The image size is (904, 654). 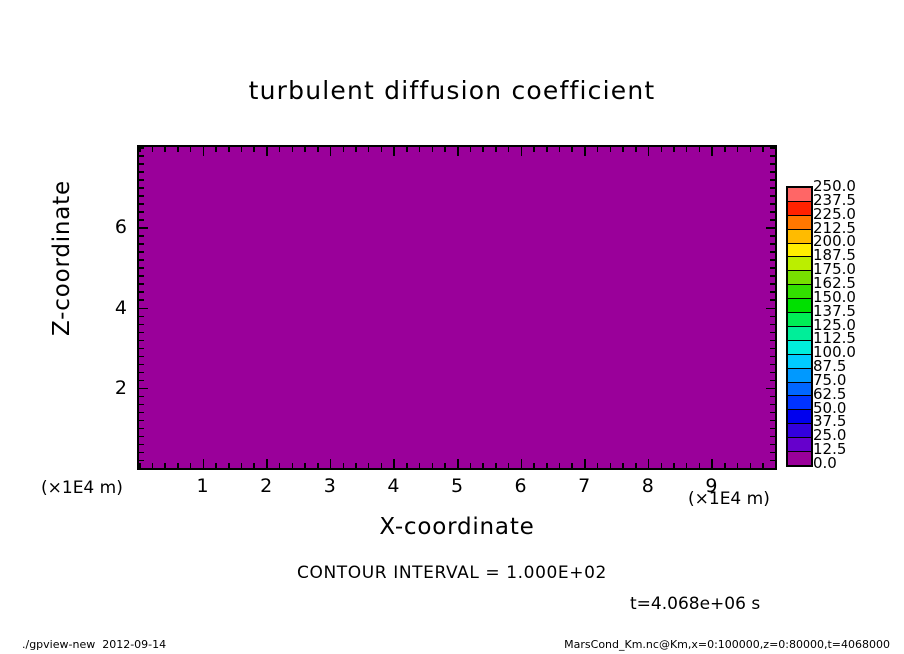 I want to click on x-tick-label: 2, so click(x=266, y=486).